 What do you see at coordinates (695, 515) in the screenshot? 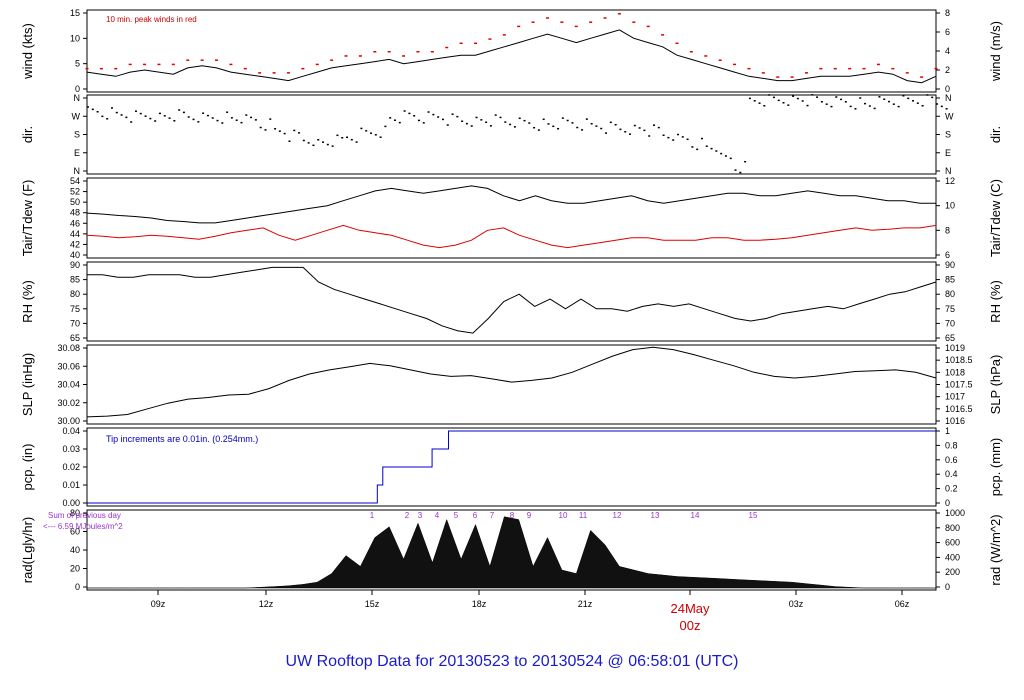
I see `rad-marker-label: 14` at bounding box center [695, 515].